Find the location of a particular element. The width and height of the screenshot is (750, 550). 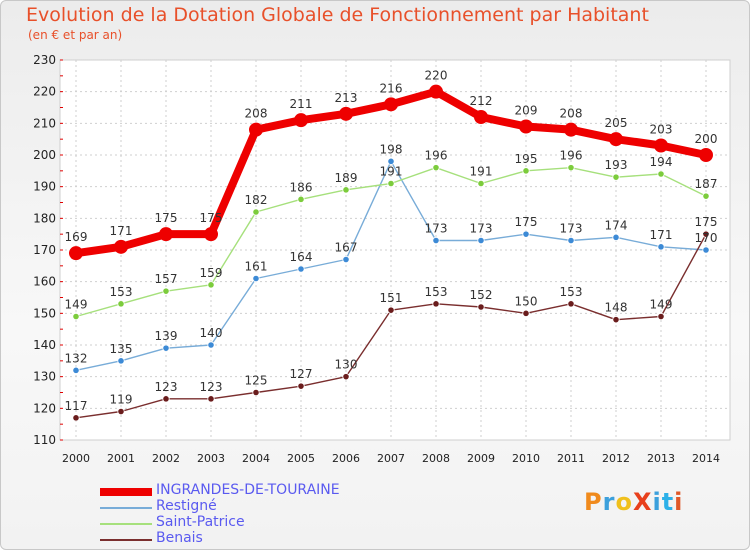

x-tick-label: 2014 is located at coordinates (706, 458).